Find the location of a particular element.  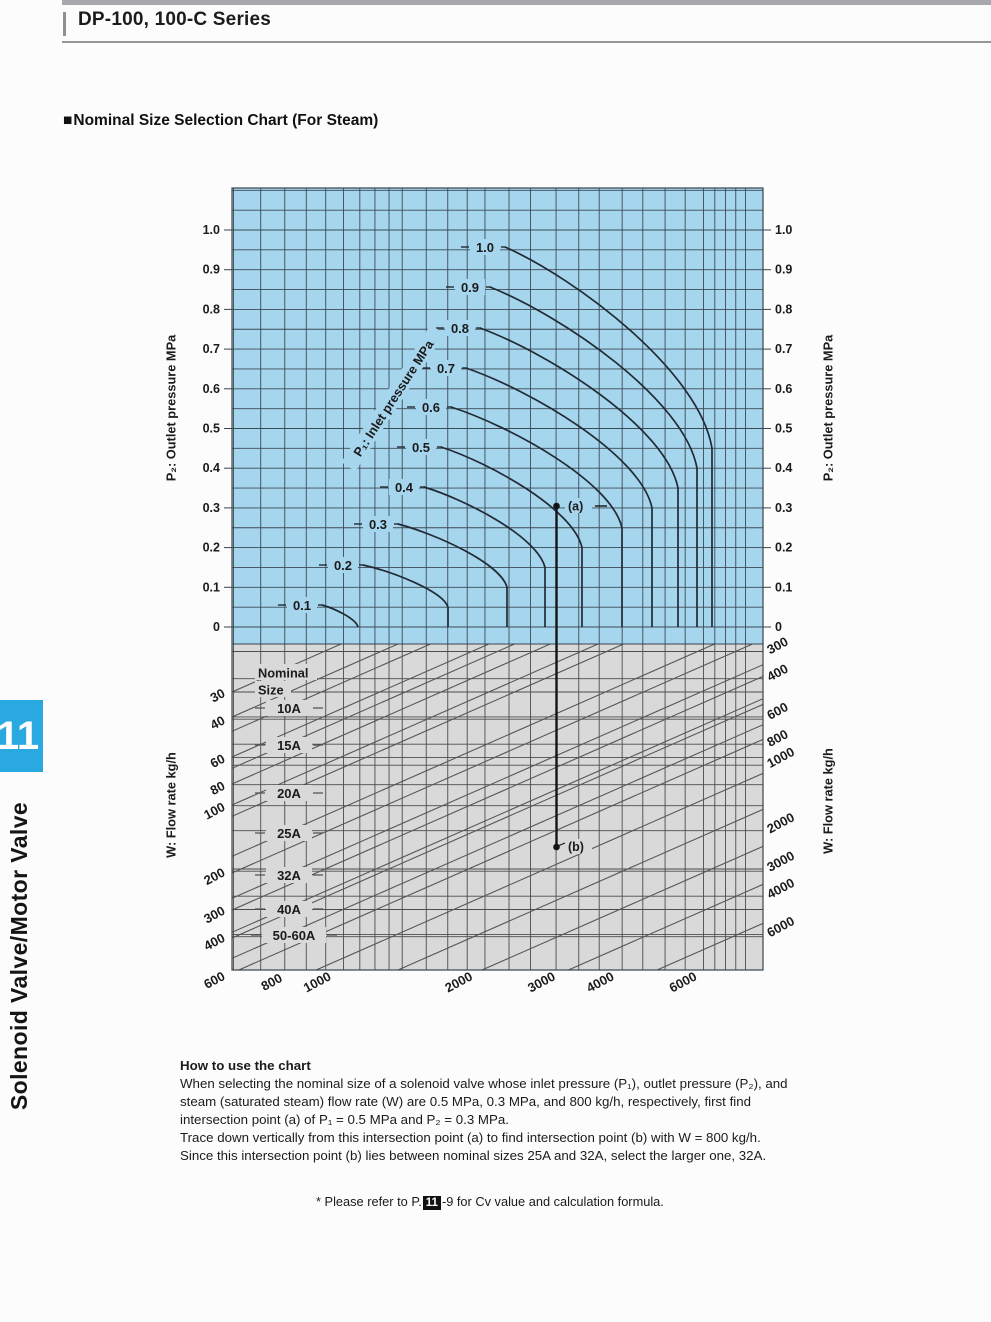

chapter-label: Solenoid Valve/Motor Valve is located at coordinates (19, 956).